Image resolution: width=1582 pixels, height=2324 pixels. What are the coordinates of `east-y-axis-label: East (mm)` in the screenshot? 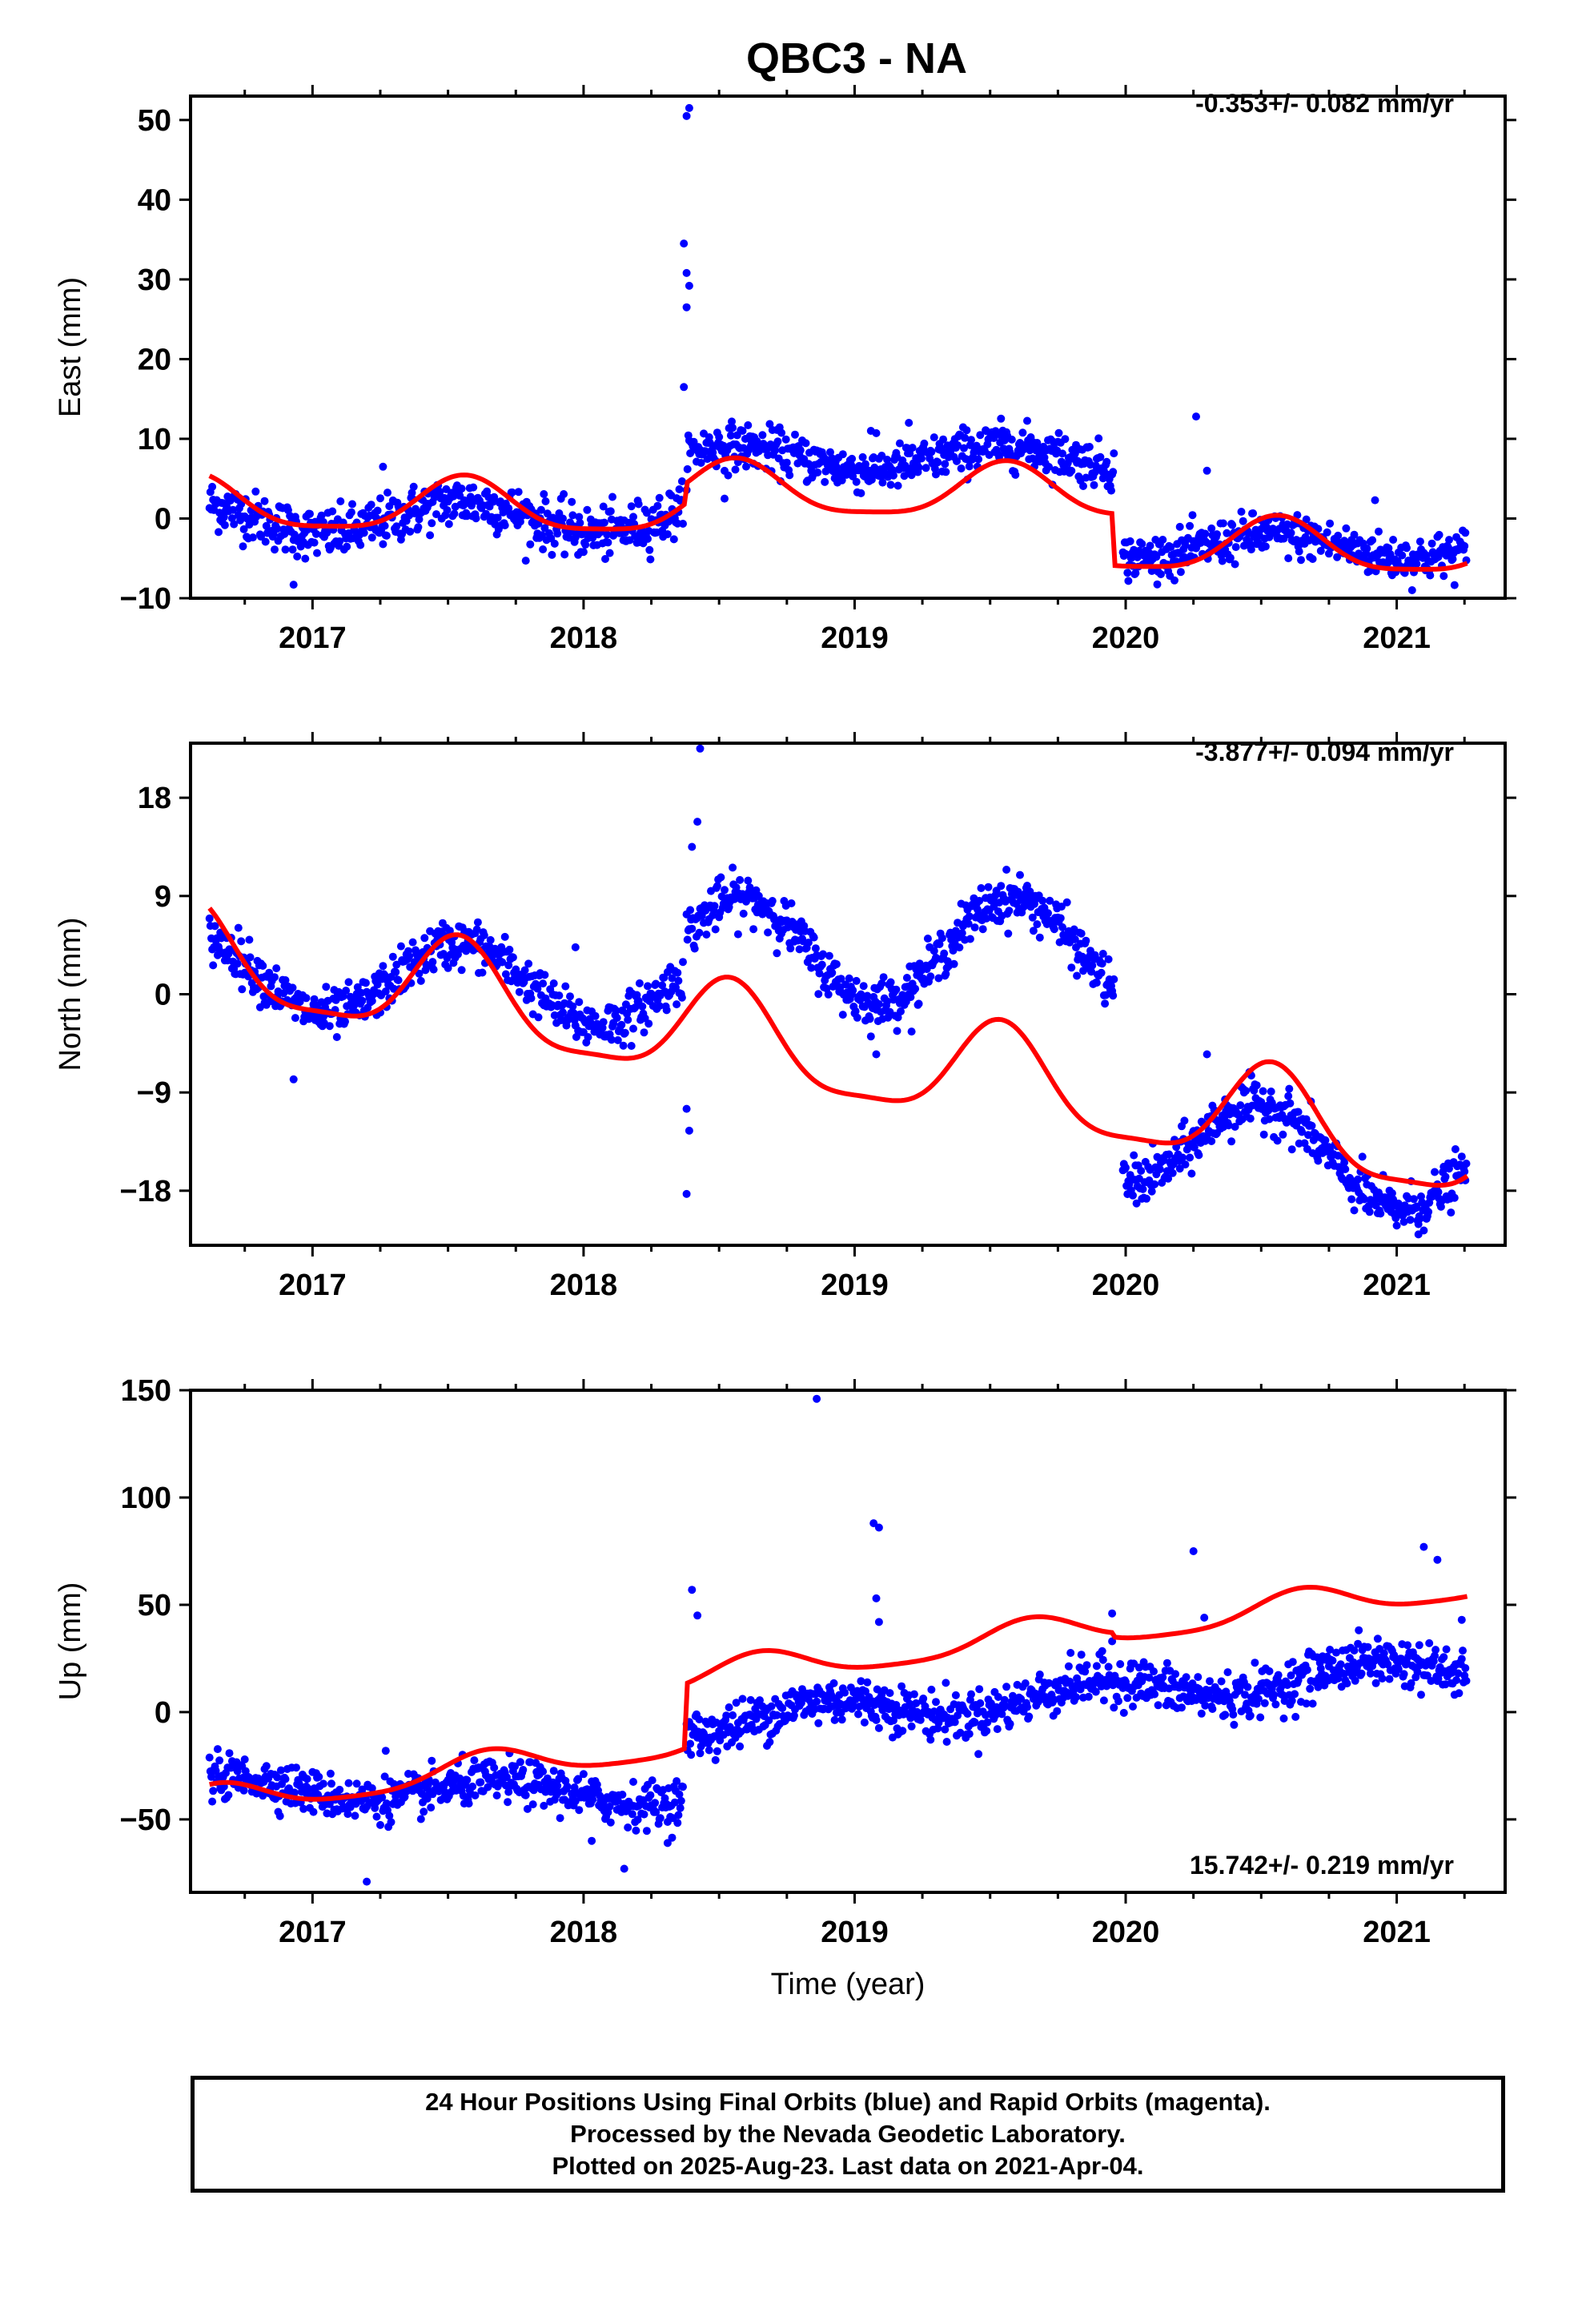 It's located at (70, 347).